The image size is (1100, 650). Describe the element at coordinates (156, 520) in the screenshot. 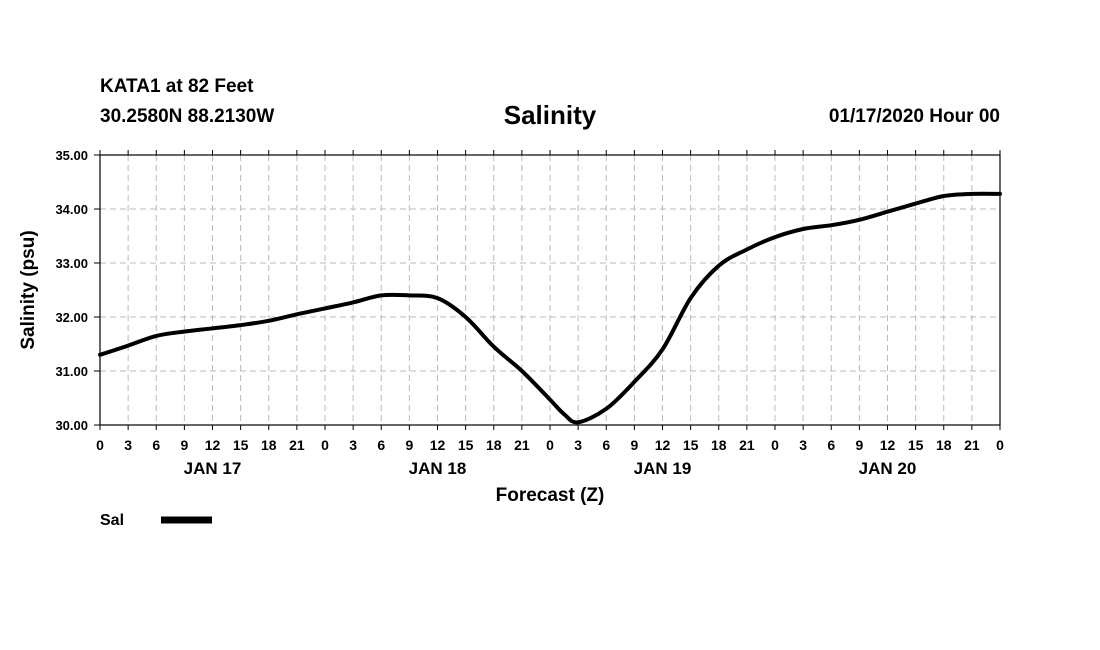

I see `legend: Sal` at that location.